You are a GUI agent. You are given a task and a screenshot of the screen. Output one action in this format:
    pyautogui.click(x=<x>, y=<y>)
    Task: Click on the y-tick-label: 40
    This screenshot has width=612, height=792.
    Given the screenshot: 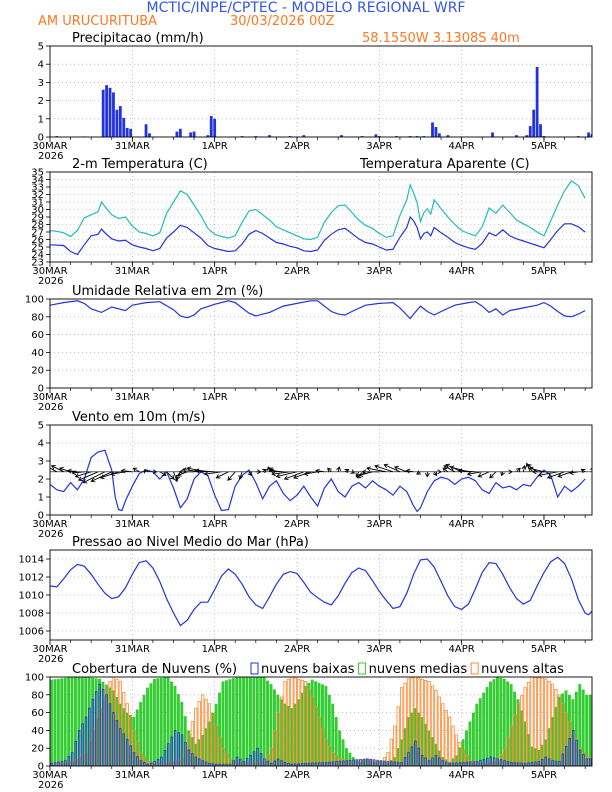 What is the action you would take?
    pyautogui.click(x=37, y=731)
    